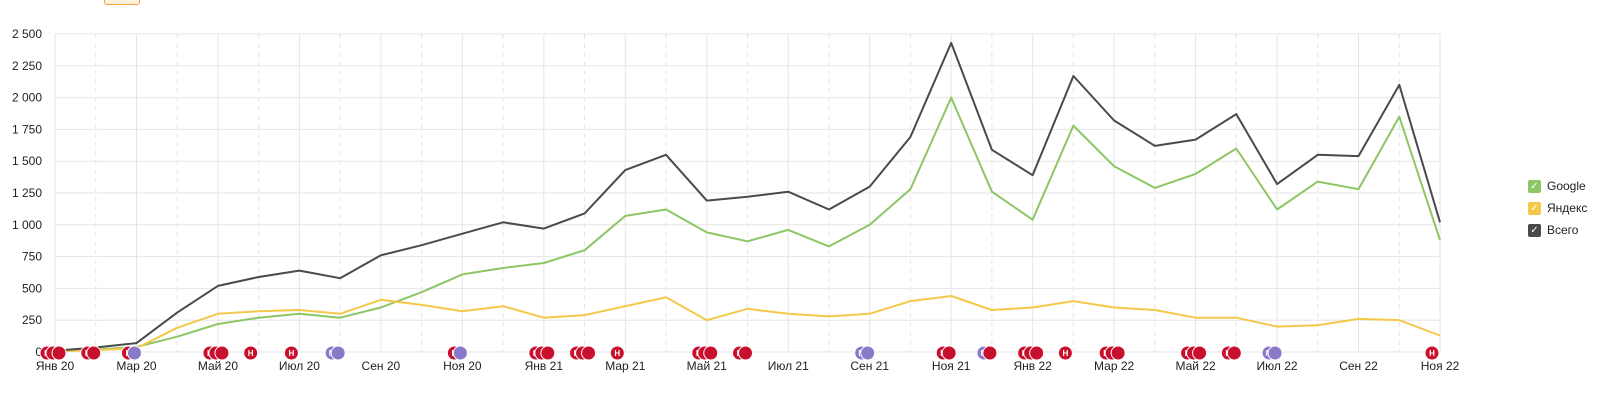 The width and height of the screenshot is (1600, 403). Describe the element at coordinates (1195, 366) in the screenshot. I see `x-tick-label: Май 22` at that location.